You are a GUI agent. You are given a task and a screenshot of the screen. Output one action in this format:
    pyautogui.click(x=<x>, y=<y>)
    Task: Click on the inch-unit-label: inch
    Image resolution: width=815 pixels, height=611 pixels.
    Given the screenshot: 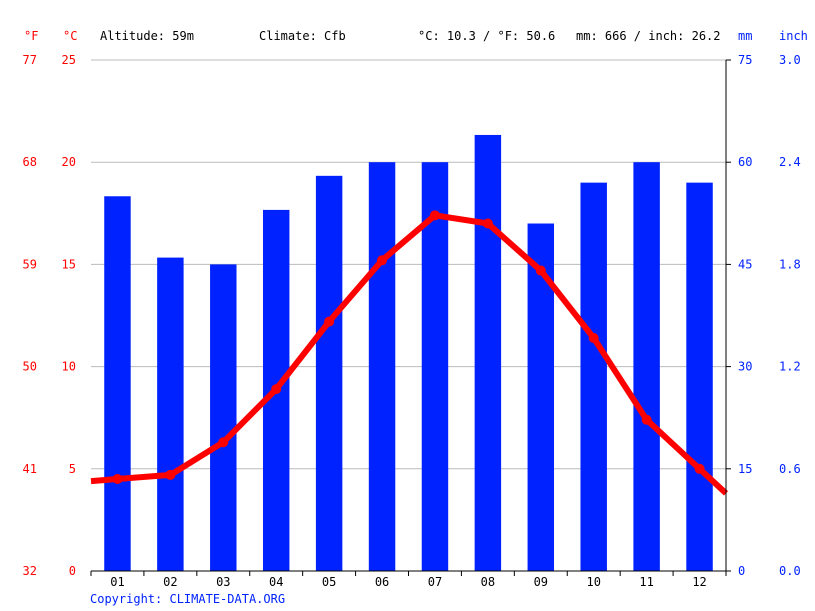 What is the action you would take?
    pyautogui.click(x=793, y=36)
    